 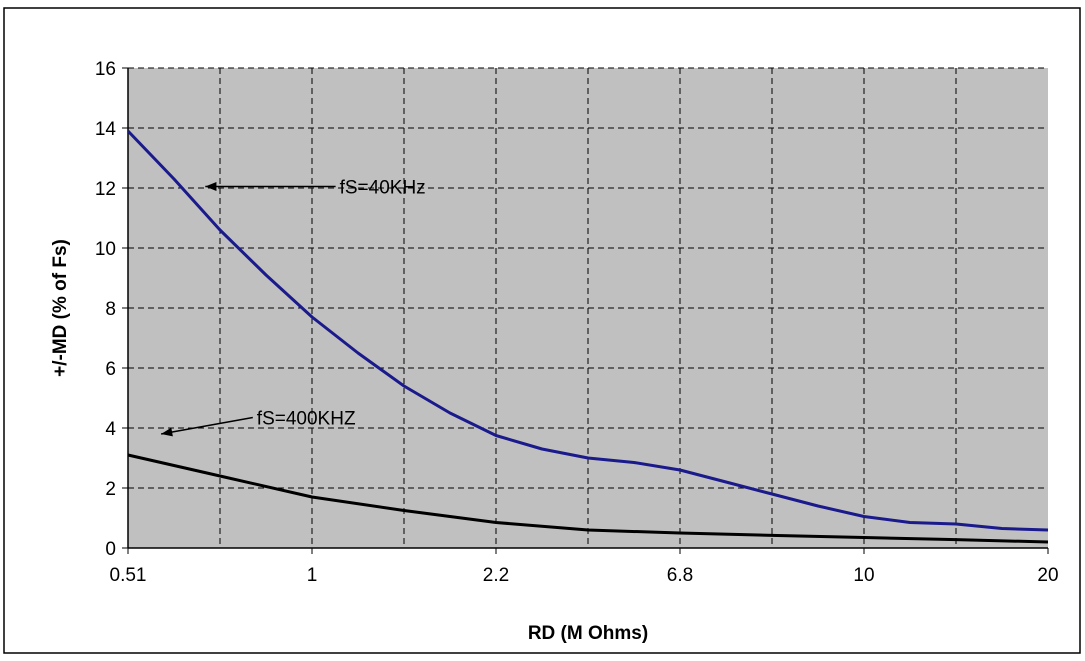 What do you see at coordinates (588, 633) in the screenshot?
I see `x-axis-label: RD (M Ohms)` at bounding box center [588, 633].